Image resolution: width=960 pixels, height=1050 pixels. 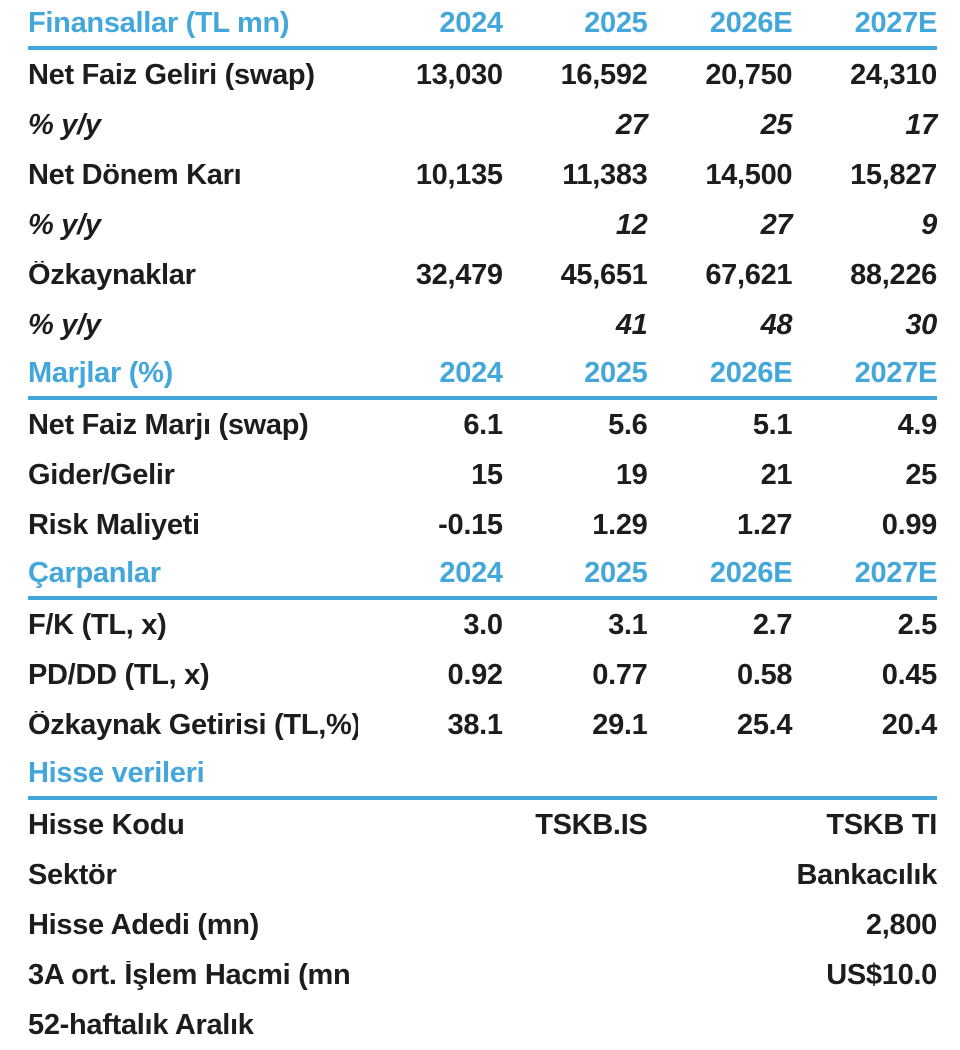 What do you see at coordinates (94, 573) in the screenshot?
I see `section-title: Çarpanlar` at bounding box center [94, 573].